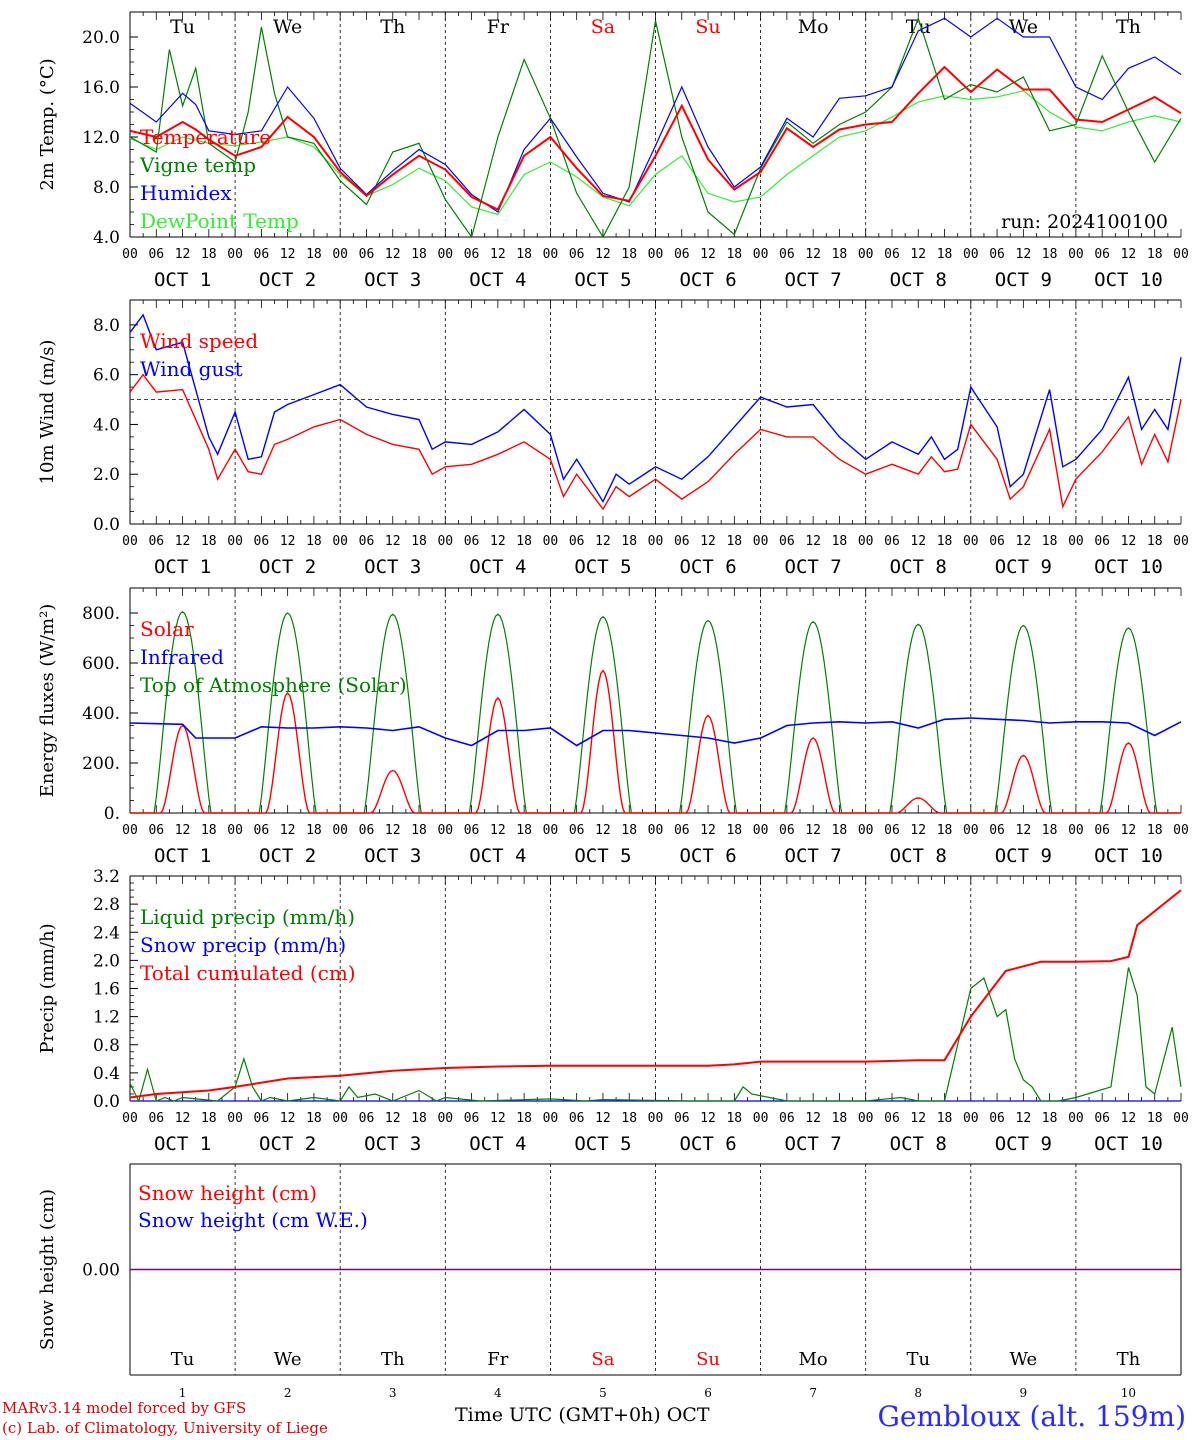 The height and width of the screenshot is (1440, 1194). What do you see at coordinates (191, 369) in the screenshot?
I see `legend-entry: Wind gust` at bounding box center [191, 369].